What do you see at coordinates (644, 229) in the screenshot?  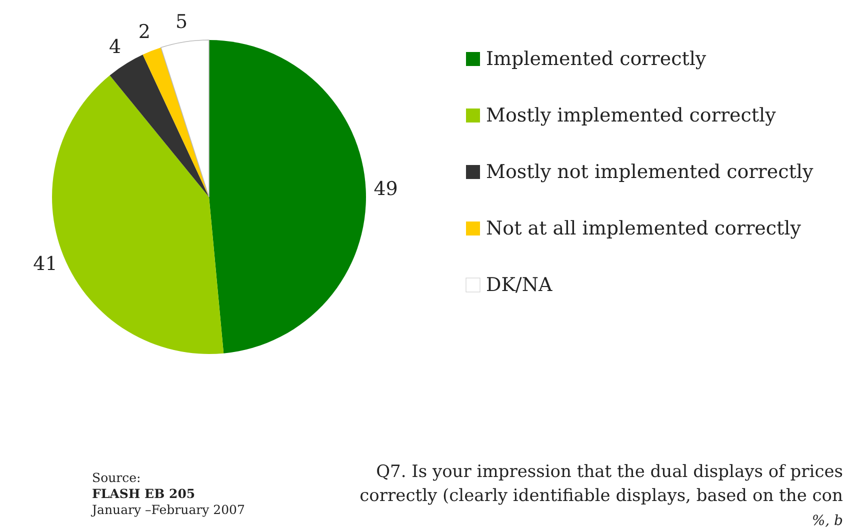 I see `legend-label: Not at all implemented correctly` at bounding box center [644, 229].